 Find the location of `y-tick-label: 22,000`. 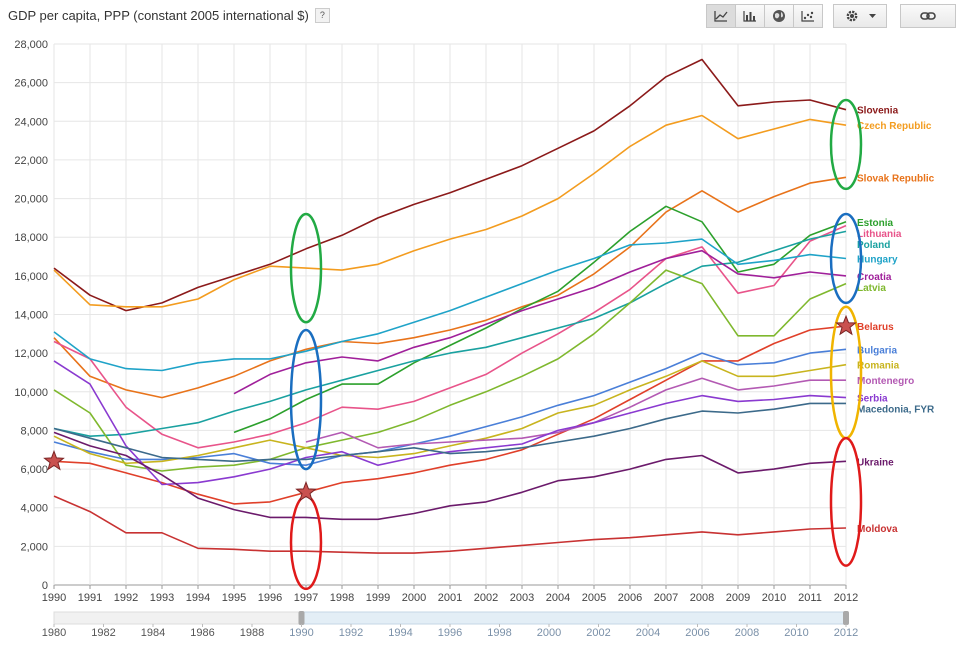

y-tick-label: 22,000 is located at coordinates (31, 161).